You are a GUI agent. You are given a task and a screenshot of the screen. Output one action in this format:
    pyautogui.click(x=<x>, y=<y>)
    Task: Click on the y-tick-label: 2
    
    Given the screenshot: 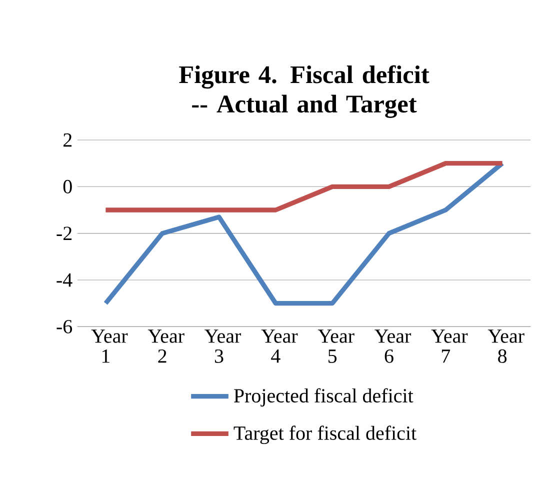 What is the action you would take?
    pyautogui.click(x=68, y=140)
    